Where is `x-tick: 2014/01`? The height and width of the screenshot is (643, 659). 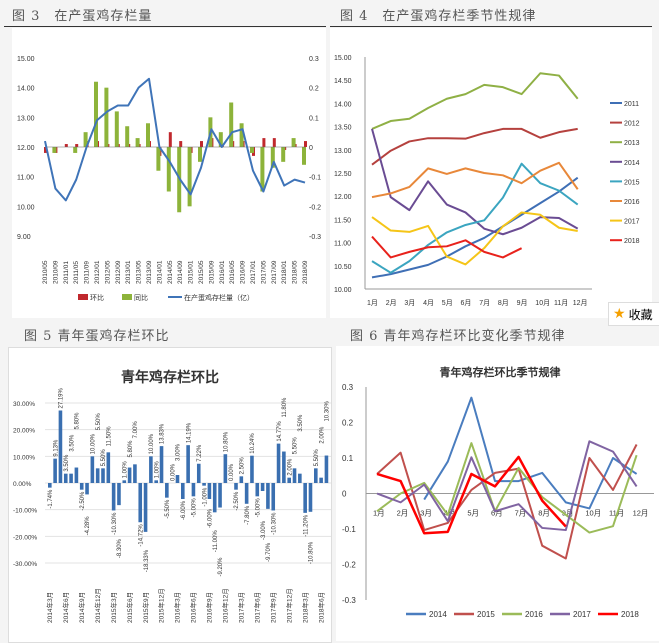 x-tick: 2014/01 is located at coordinates (159, 272).